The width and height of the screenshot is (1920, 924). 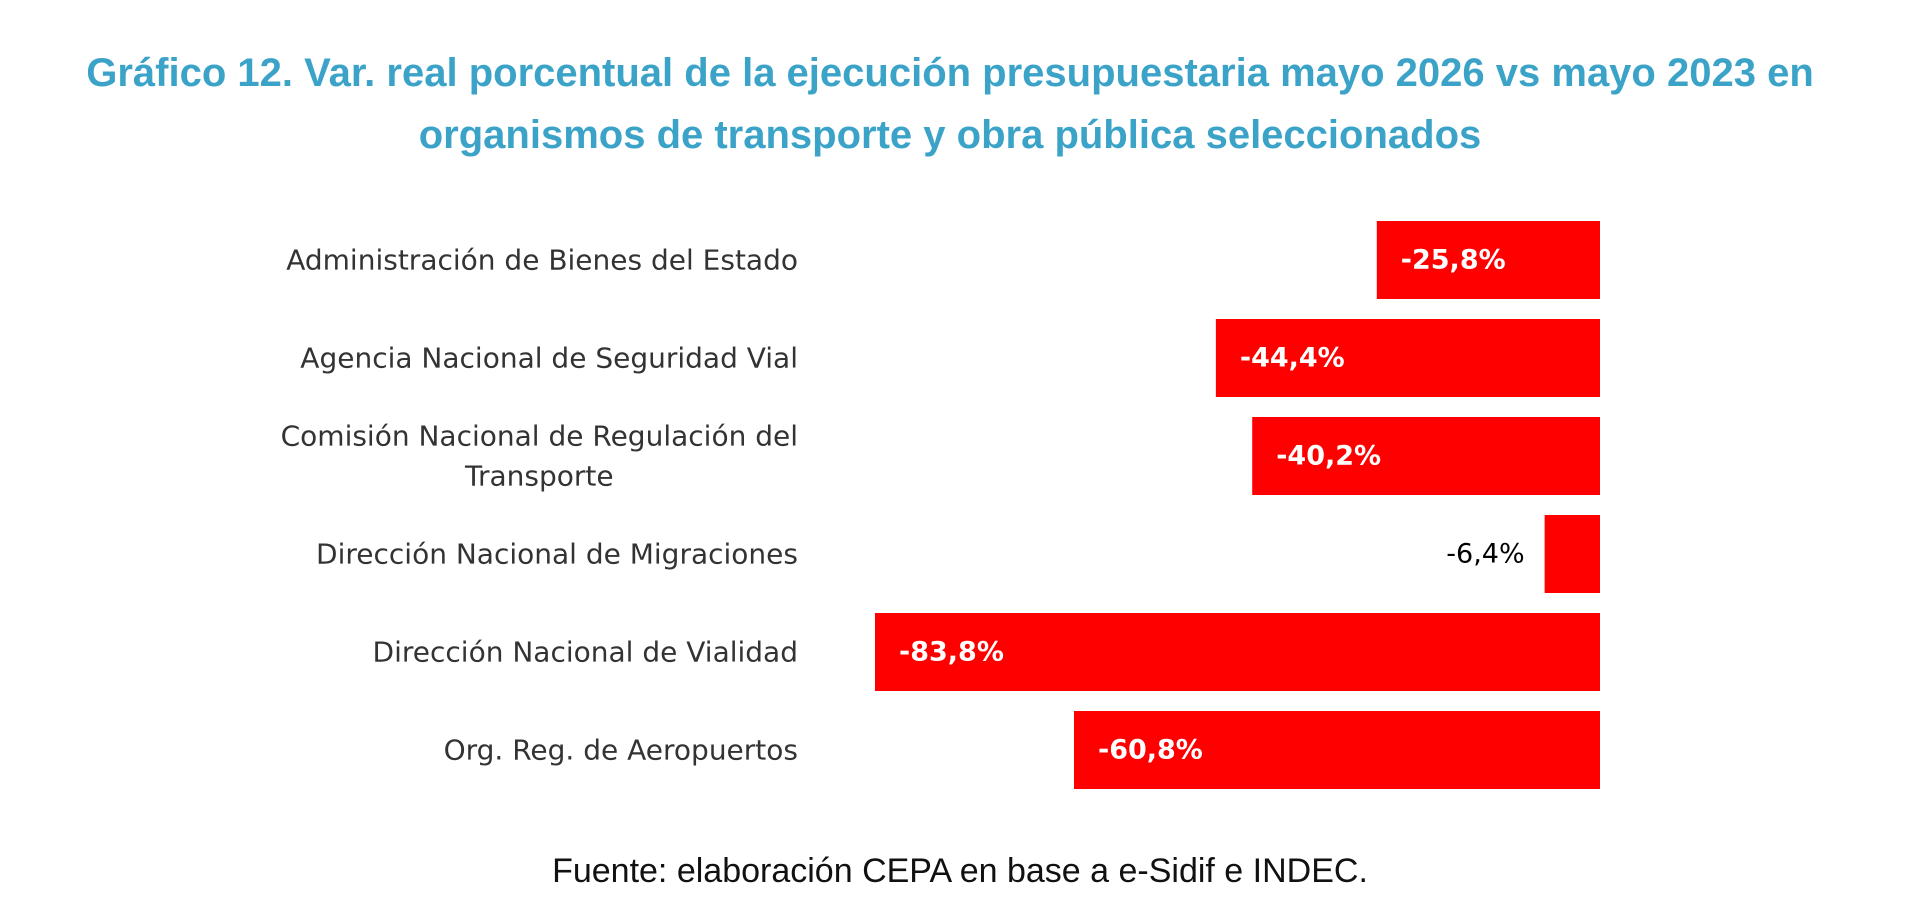 I want to click on category-label: Administración de Bienes del Estado, so click(x=542, y=260).